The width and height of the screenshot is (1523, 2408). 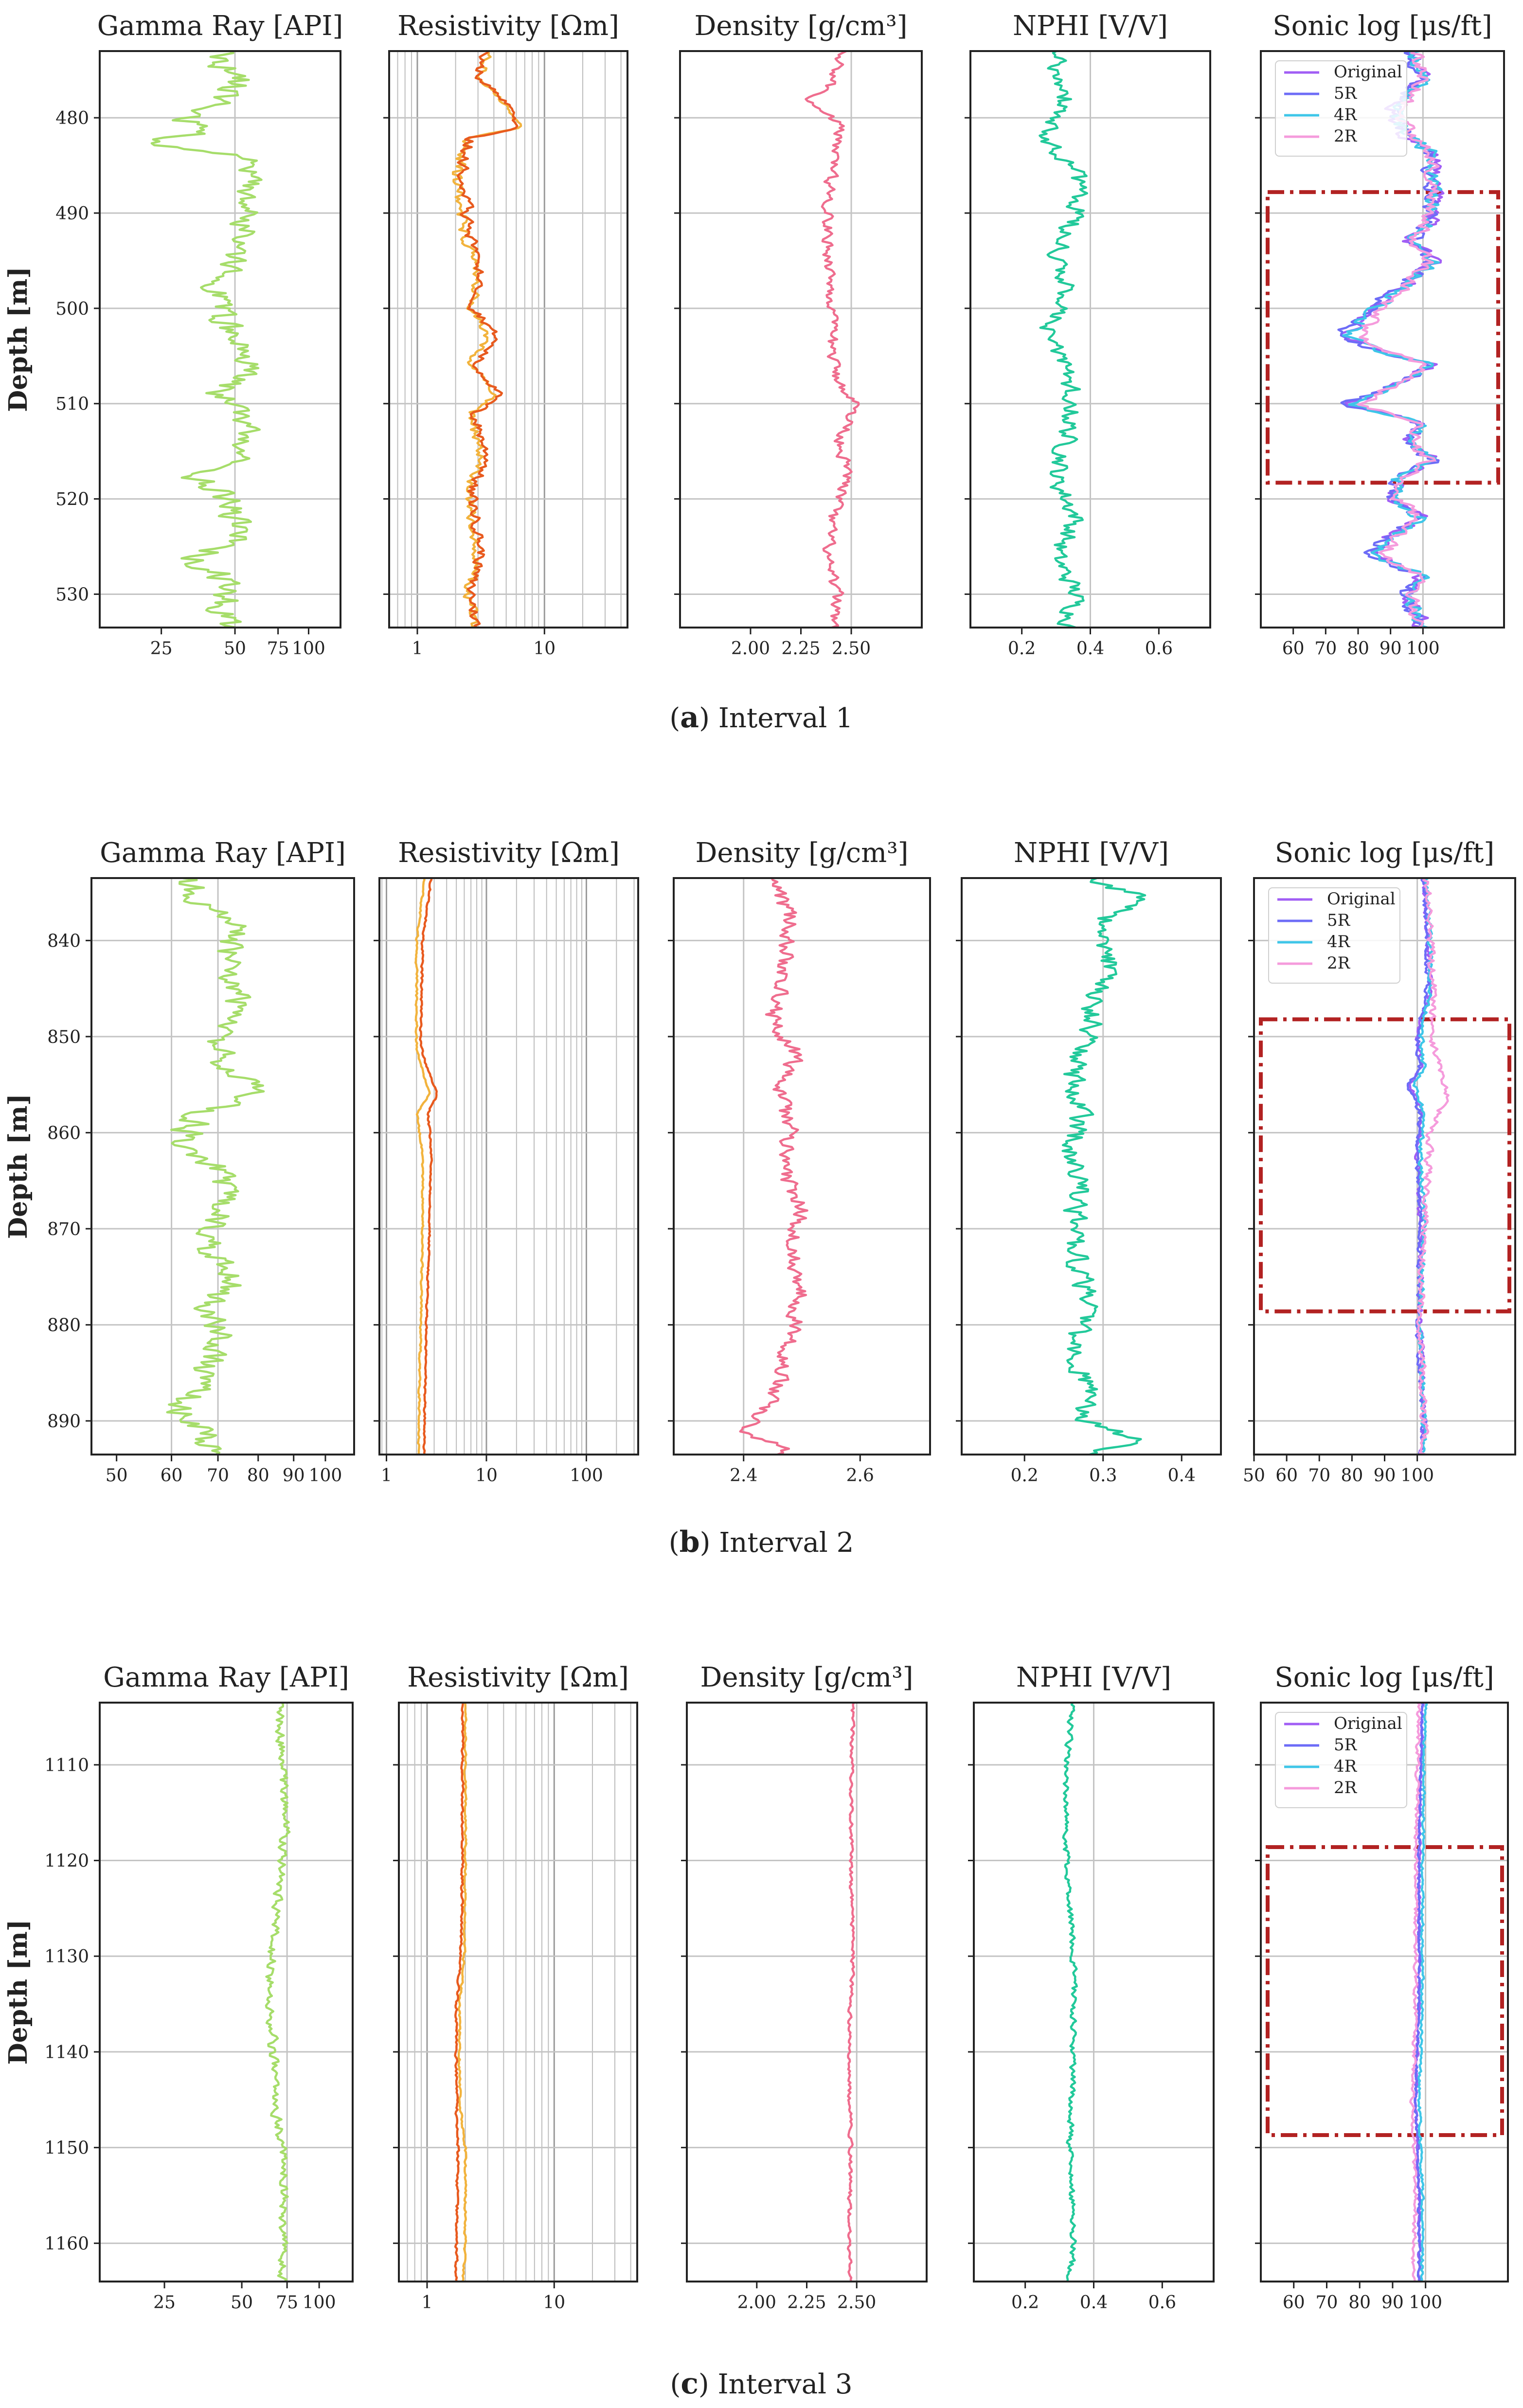 I want to click on y-axis-label: Depth [m], so click(x=18, y=339).